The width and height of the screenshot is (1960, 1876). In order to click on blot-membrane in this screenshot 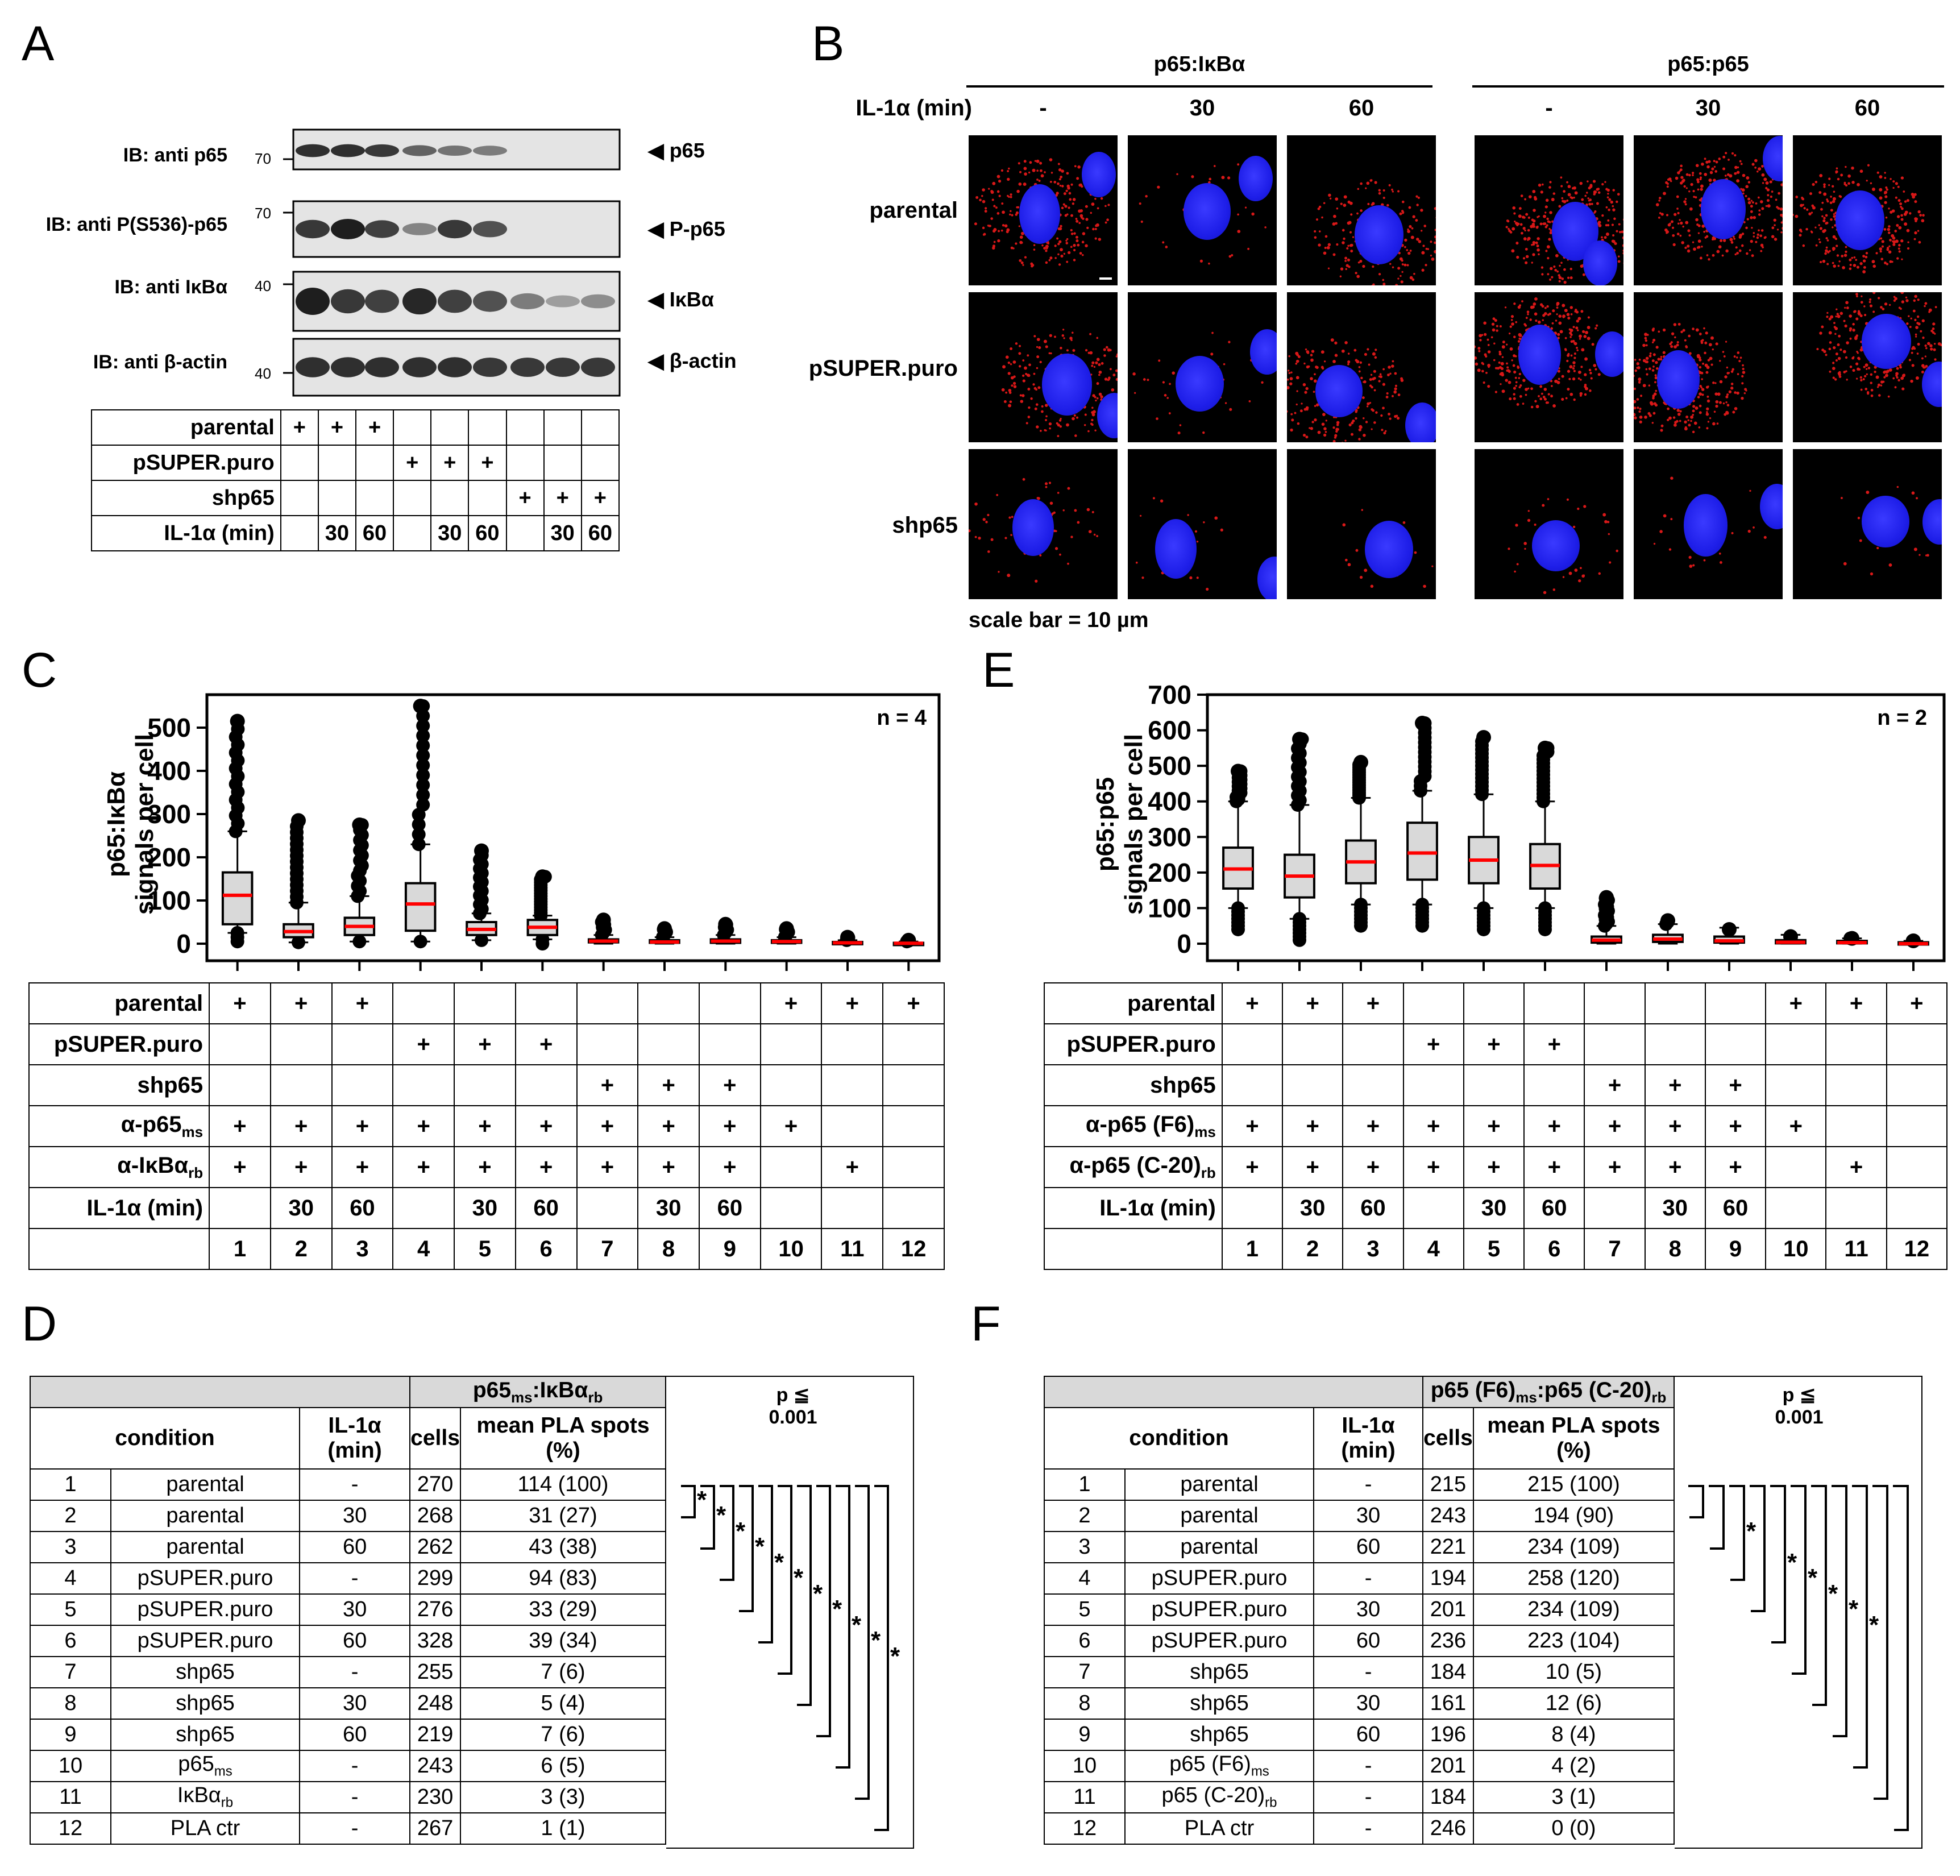, I will do `click(456, 367)`.